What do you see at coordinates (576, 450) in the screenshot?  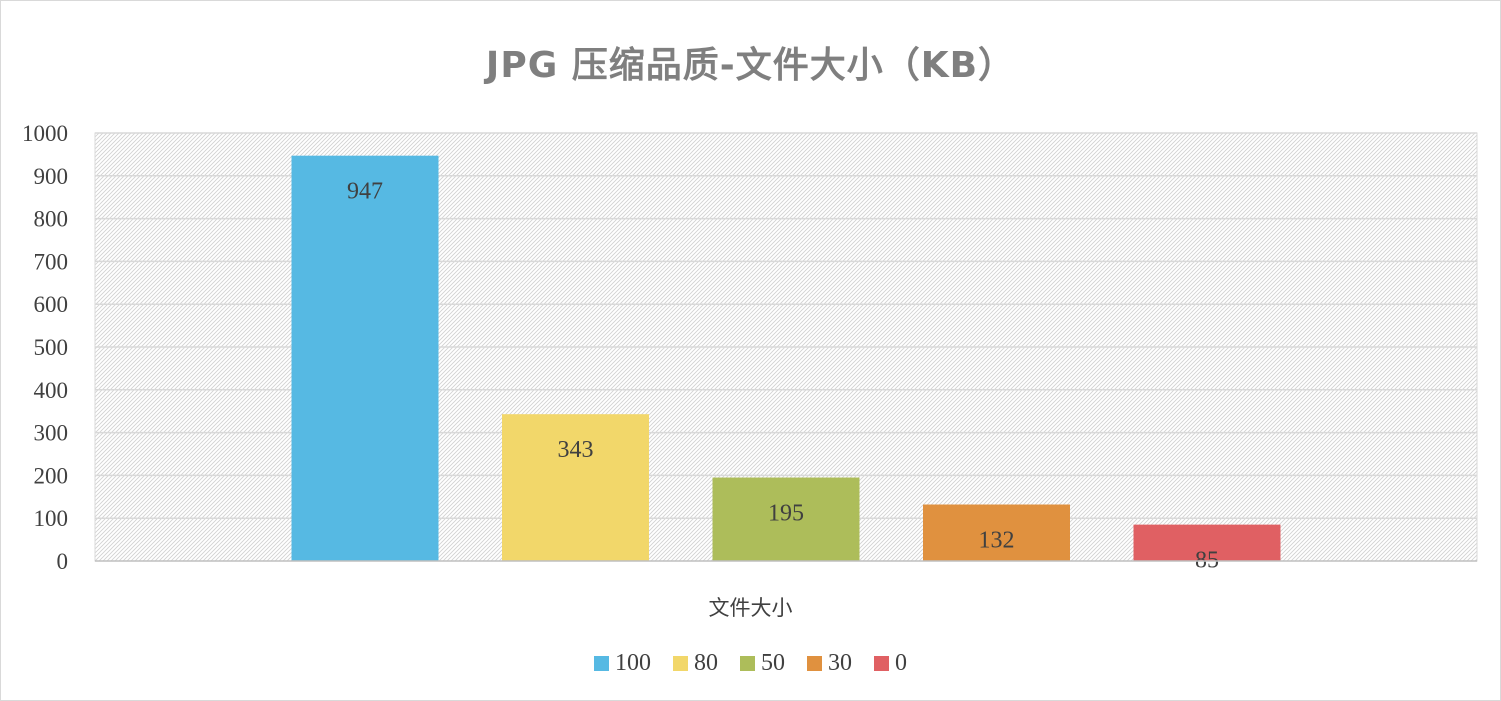 I see `data-label-80: 343` at bounding box center [576, 450].